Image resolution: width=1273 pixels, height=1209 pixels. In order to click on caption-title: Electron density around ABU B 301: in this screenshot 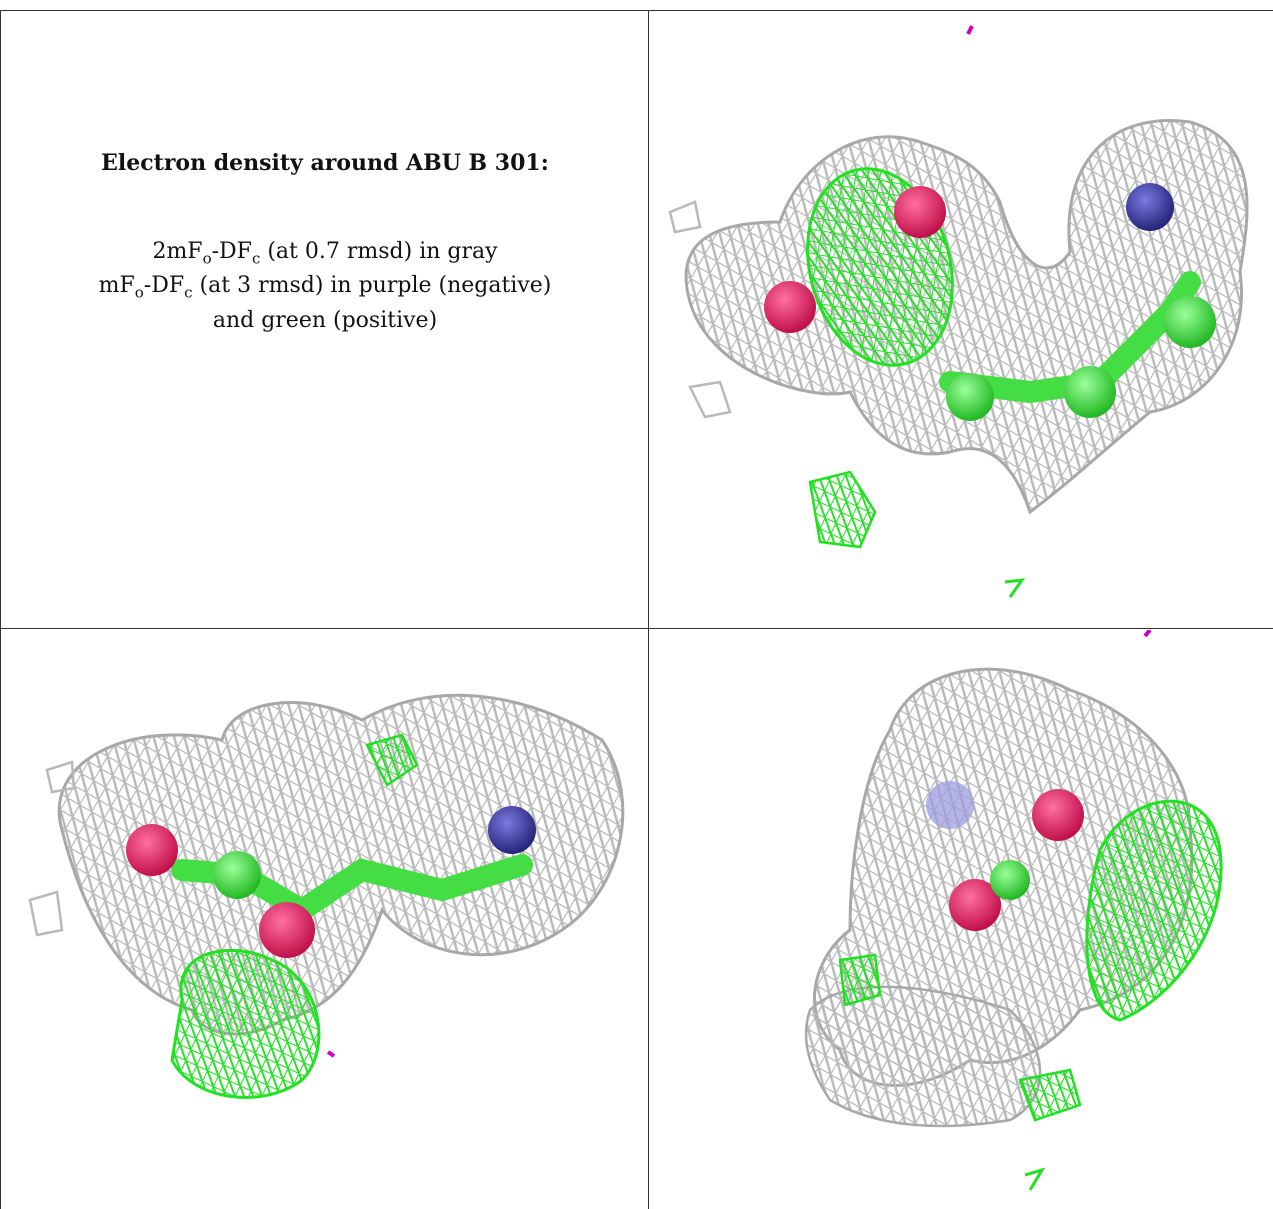, I will do `click(325, 163)`.